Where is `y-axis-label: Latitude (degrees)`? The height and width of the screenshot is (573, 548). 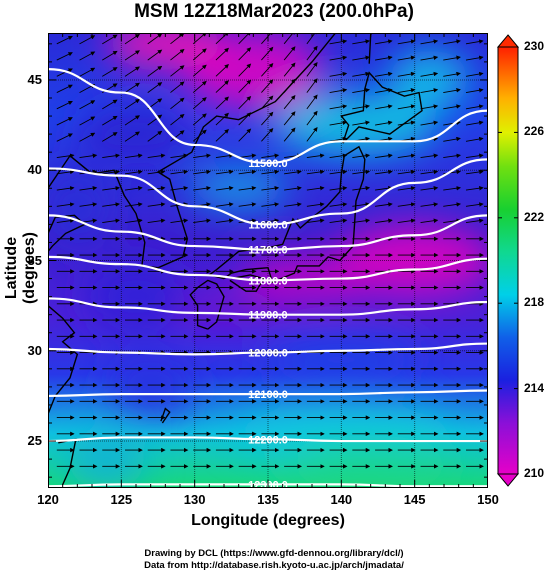
y-axis-label: Latitude (degrees) is located at coordinates (20, 268).